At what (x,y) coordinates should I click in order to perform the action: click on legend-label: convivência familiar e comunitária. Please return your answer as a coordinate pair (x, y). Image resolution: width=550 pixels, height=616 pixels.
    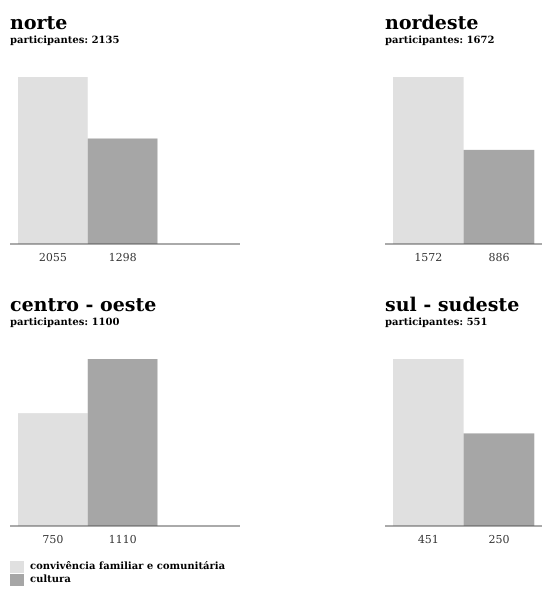
    Looking at the image, I should click on (128, 566).